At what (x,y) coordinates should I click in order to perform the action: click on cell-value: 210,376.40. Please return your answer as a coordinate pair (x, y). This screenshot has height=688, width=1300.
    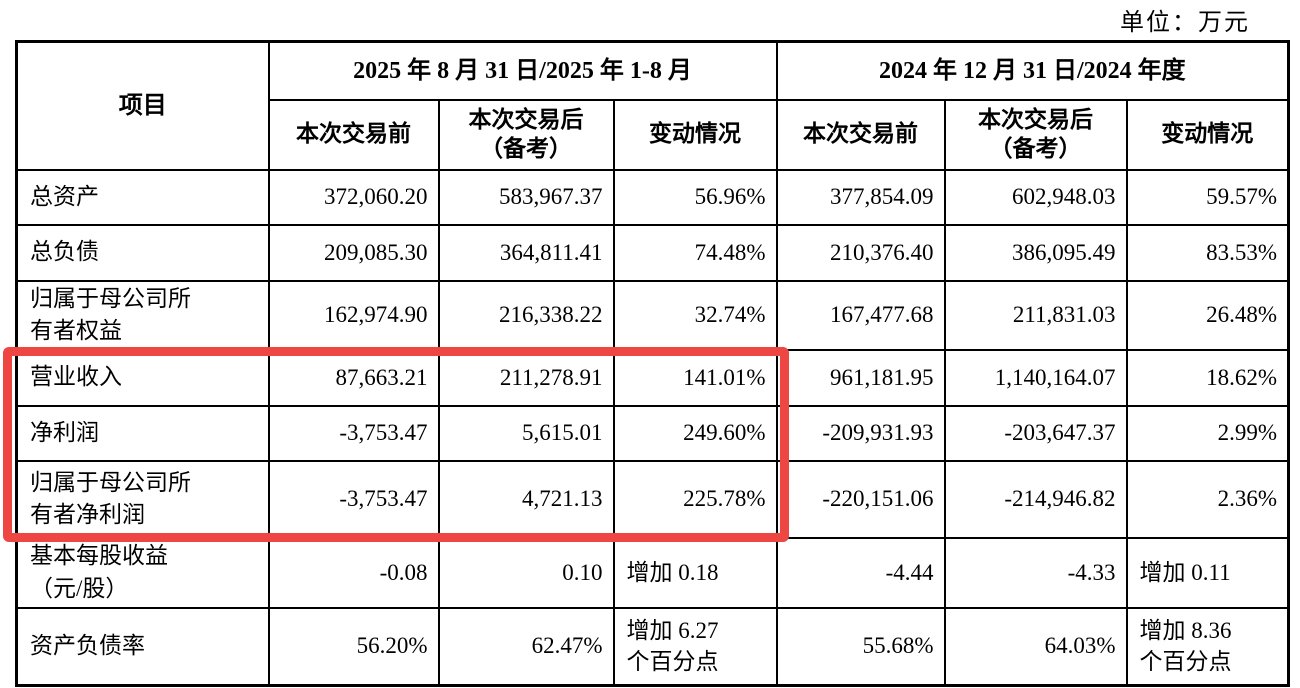
    Looking at the image, I should click on (860, 252).